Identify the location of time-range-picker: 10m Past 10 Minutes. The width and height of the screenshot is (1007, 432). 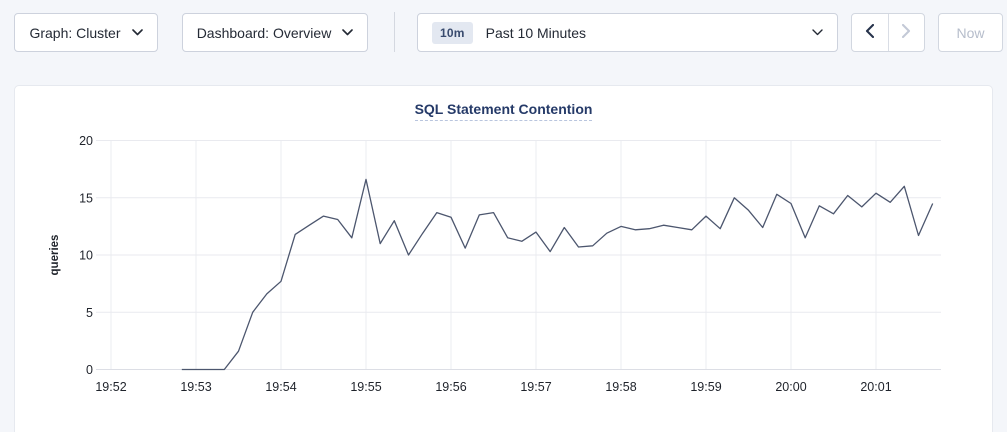
(627, 32).